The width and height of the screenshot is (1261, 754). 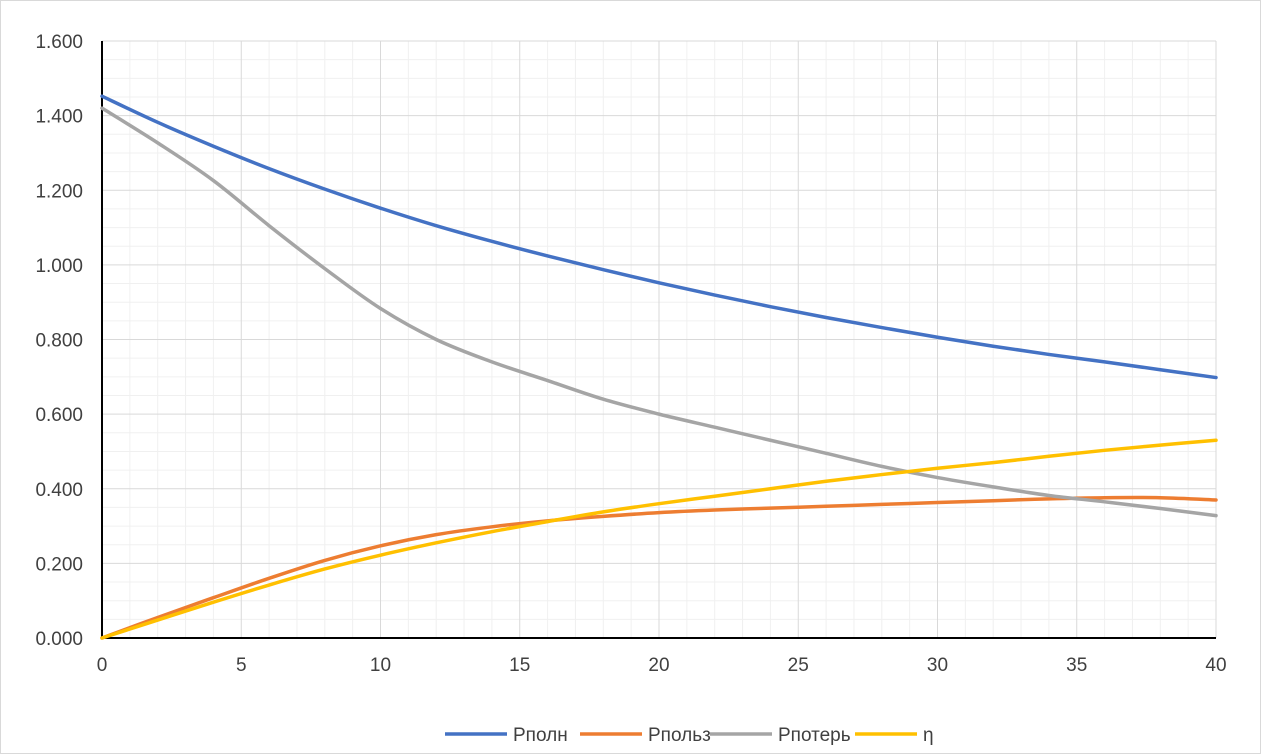 I want to click on legend-item: Pпотерь, so click(x=780, y=735).